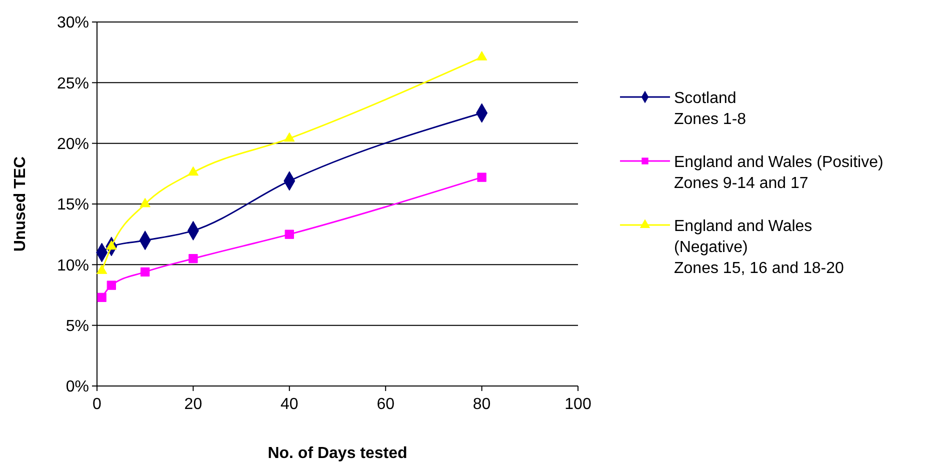  What do you see at coordinates (72, 83) in the screenshot?
I see `y-tick-label: 25%` at bounding box center [72, 83].